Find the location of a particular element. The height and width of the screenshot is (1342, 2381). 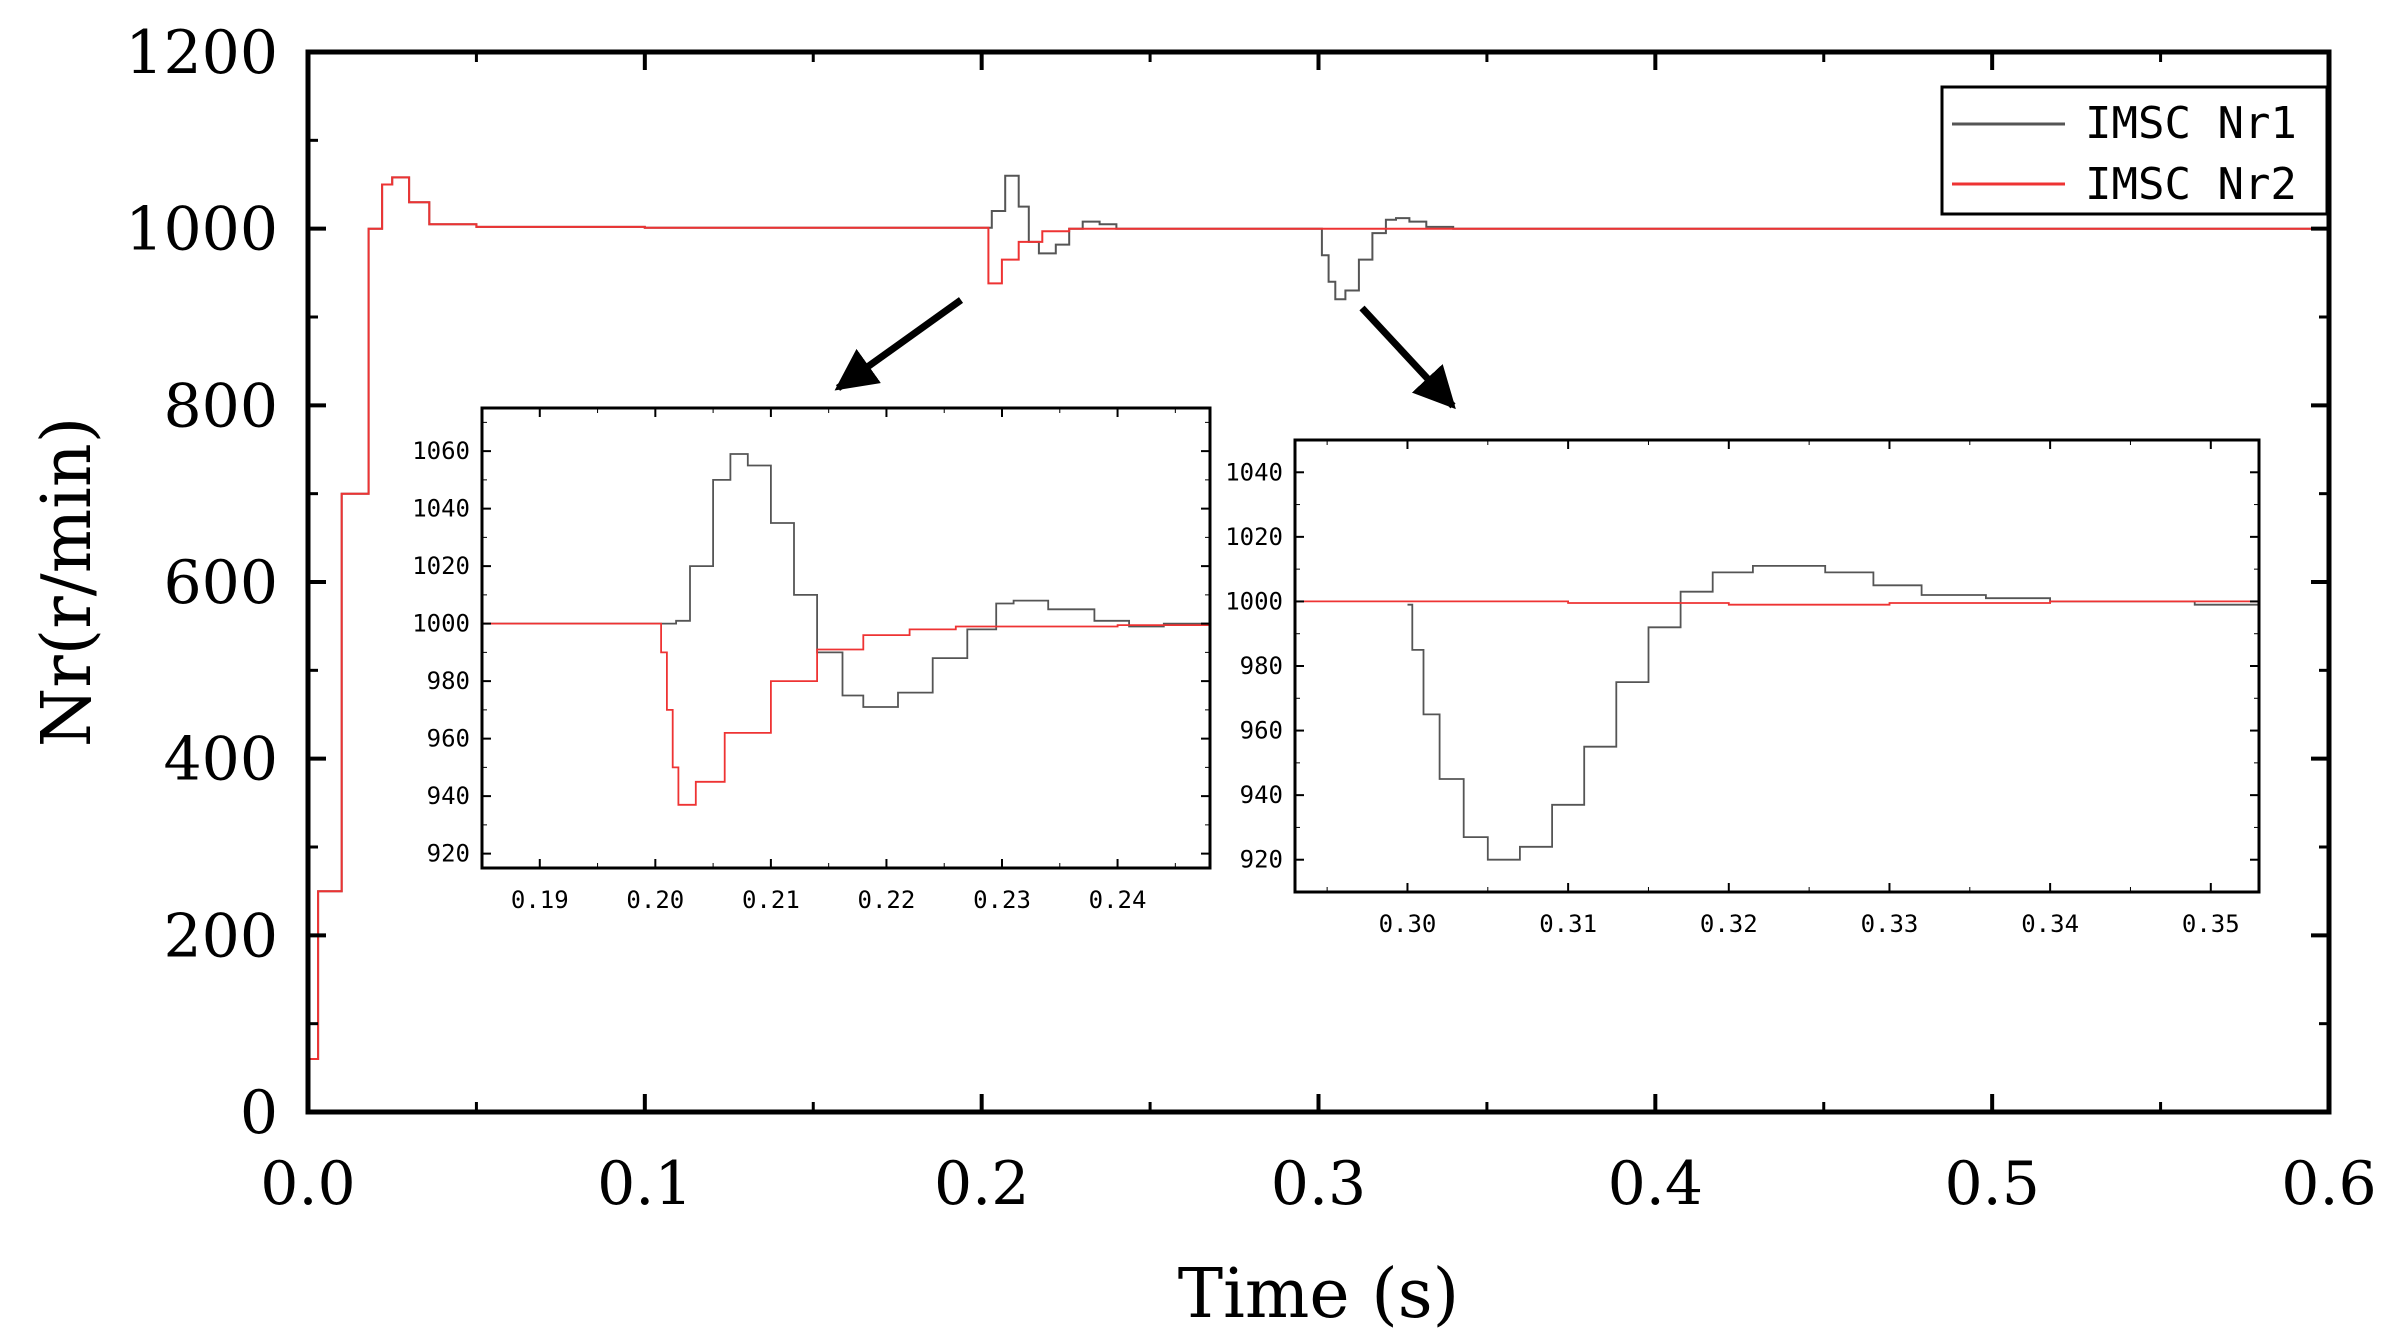

legend-label-nr2: IMSC Nr2 is located at coordinates (2191, 184).